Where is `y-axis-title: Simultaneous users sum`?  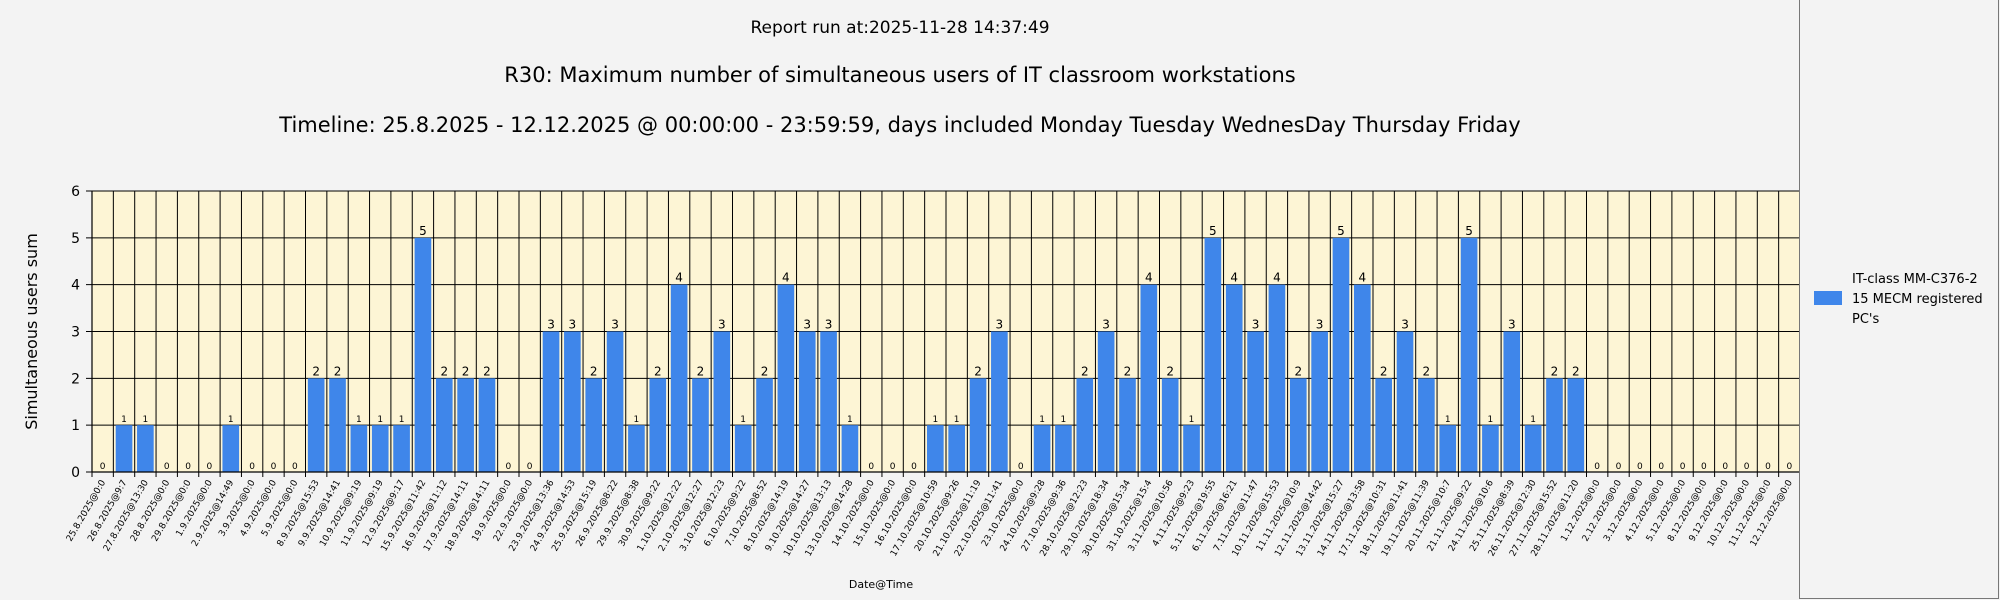
y-axis-title: Simultaneous users sum is located at coordinates (31, 331).